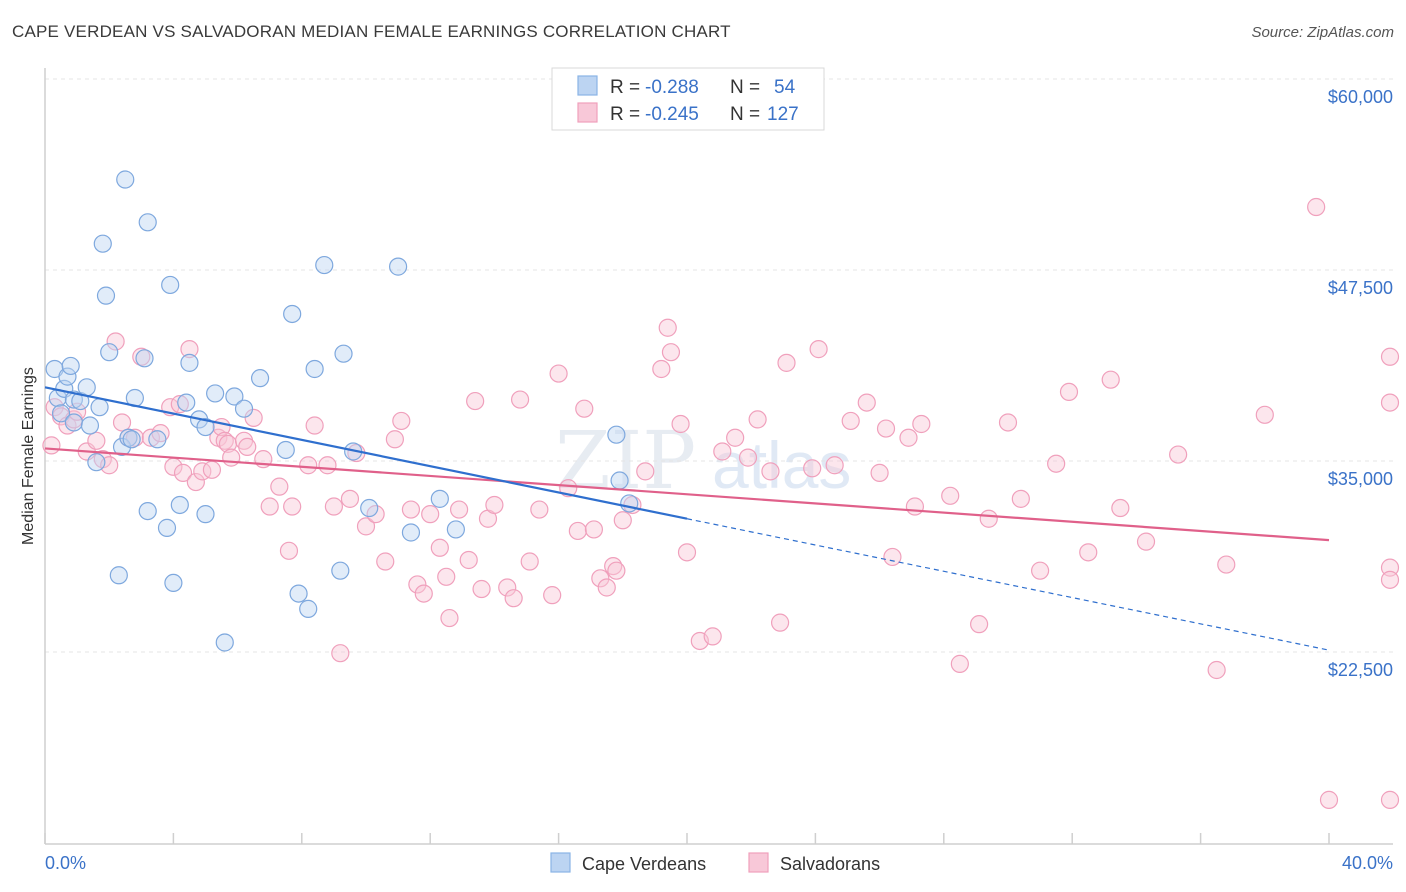 This screenshot has height=892, width=1406. Describe the element at coordinates (1360, 288) in the screenshot. I see `y-tick-label: $47,500` at that location.